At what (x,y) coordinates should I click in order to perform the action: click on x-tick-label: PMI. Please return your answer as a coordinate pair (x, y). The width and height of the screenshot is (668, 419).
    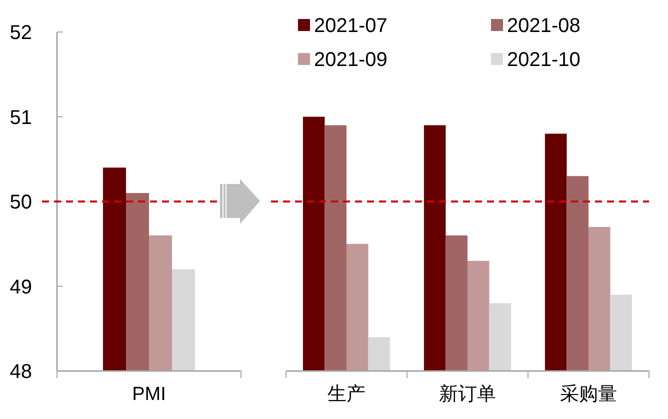
    Looking at the image, I should click on (149, 394).